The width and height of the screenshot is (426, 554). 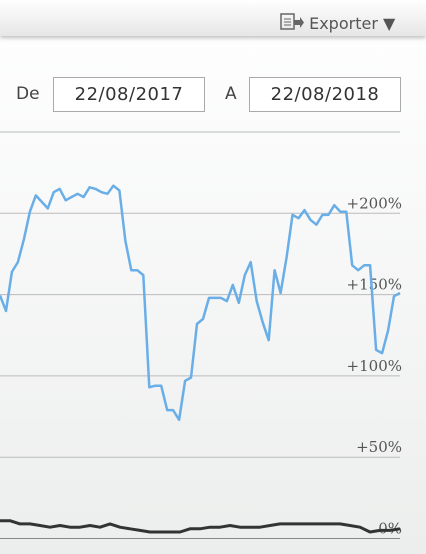 I want to click on y-tick-label: 0%, so click(x=390, y=529).